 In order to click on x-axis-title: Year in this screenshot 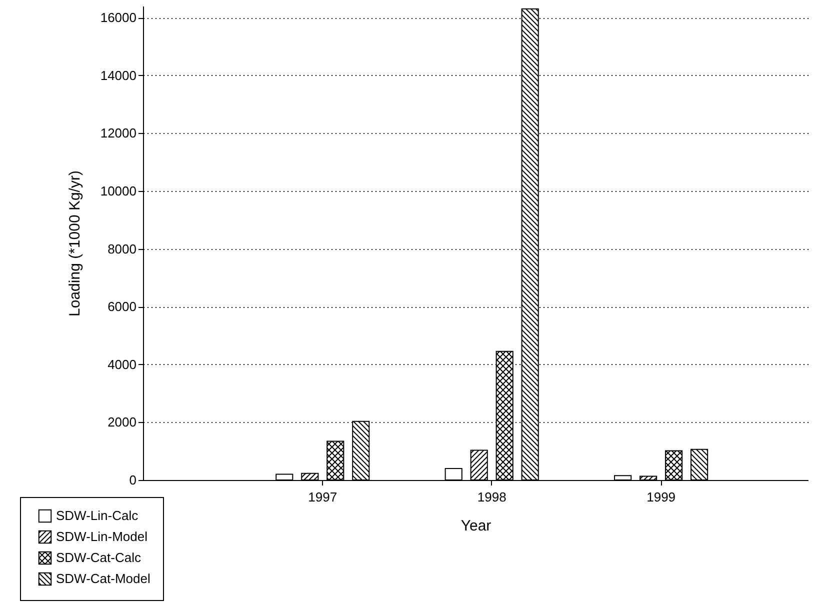, I will do `click(476, 526)`.